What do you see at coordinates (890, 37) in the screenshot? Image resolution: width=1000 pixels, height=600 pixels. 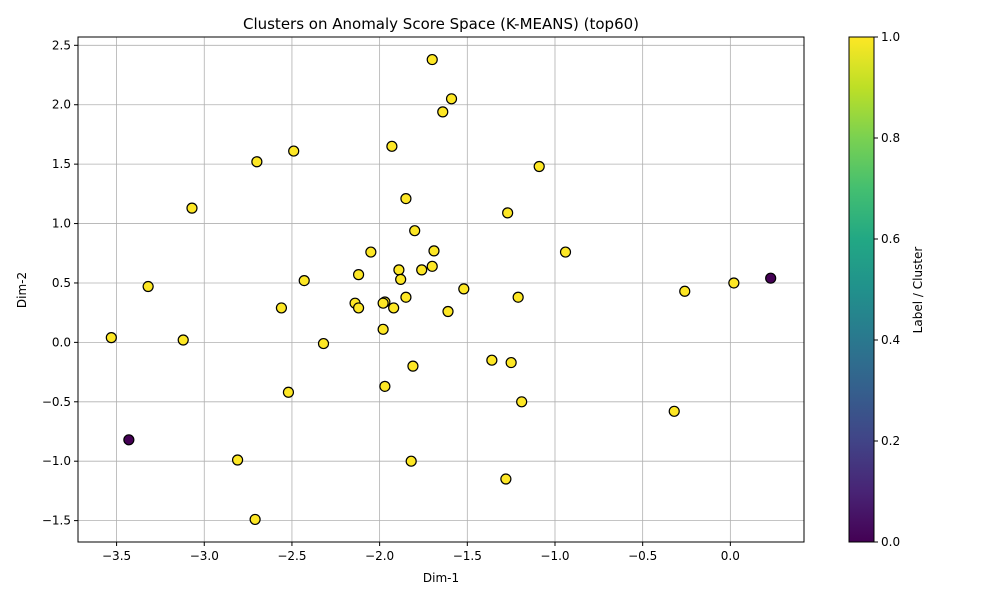 I see `colorbar-tick-label: 1.0` at bounding box center [890, 37].